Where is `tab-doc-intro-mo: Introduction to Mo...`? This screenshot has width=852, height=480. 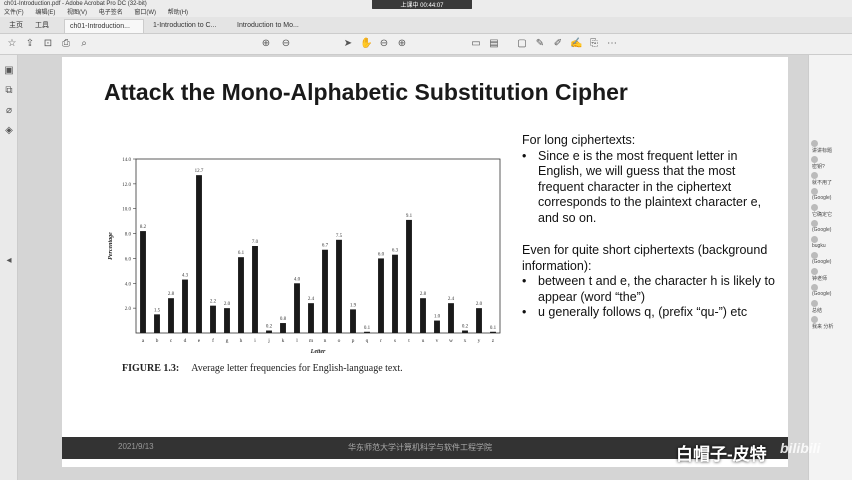 tab-doc-intro-mo: Introduction to Mo... is located at coordinates (268, 25).